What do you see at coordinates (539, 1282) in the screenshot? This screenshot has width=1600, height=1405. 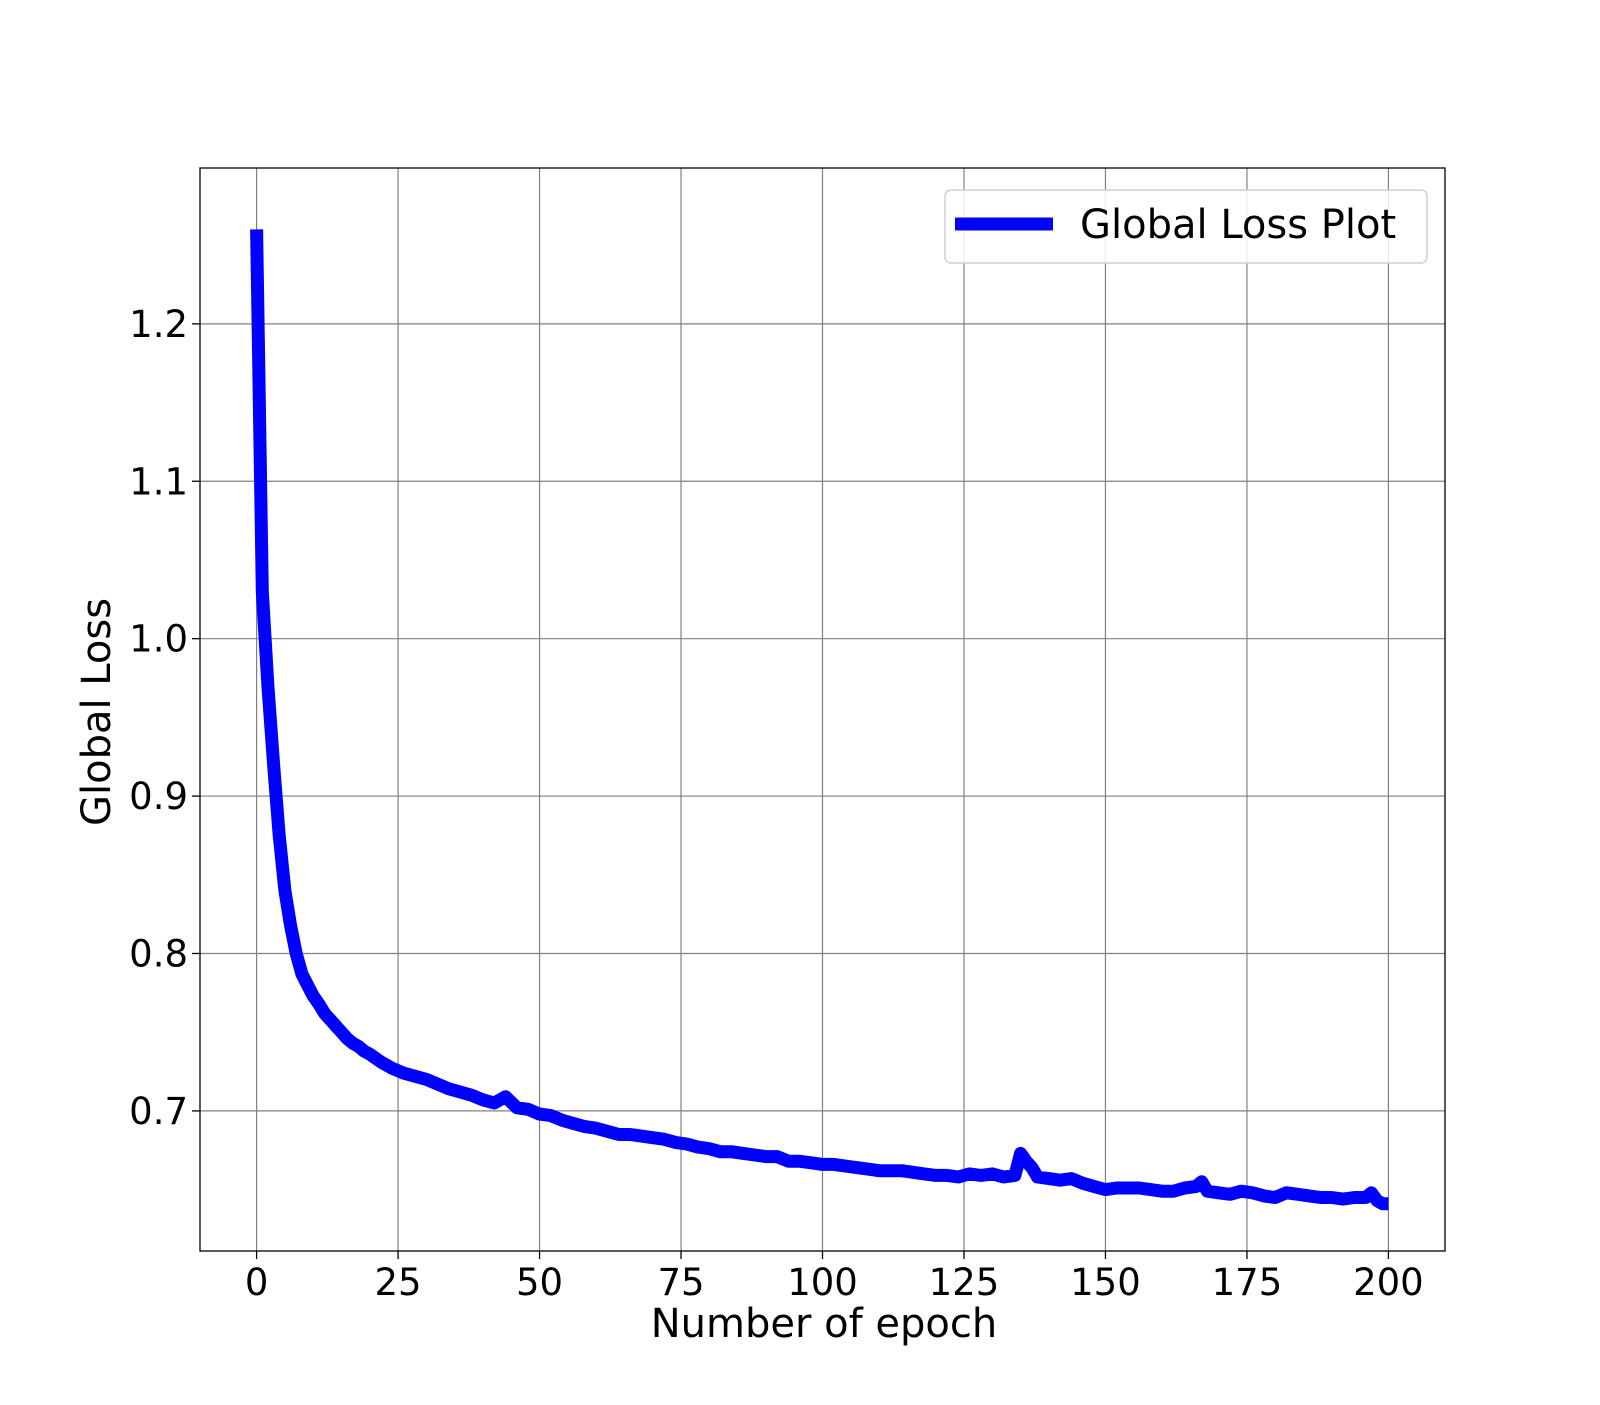 I see `x-tick-label: 50` at bounding box center [539, 1282].